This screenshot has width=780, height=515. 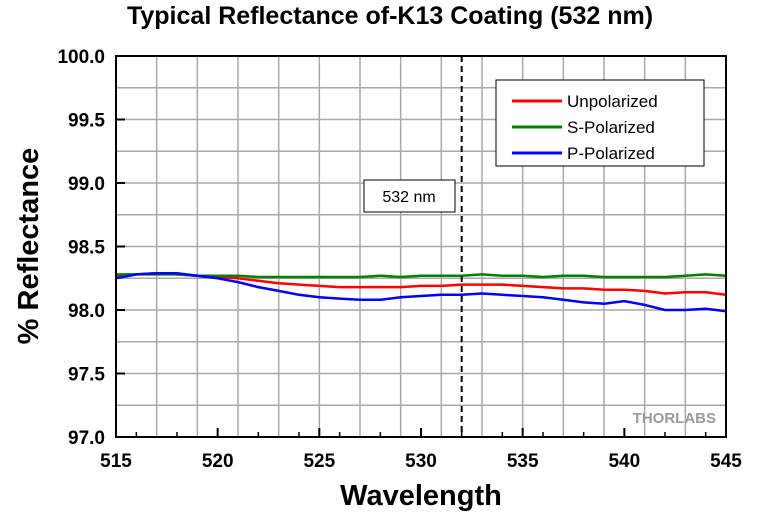 I want to click on y-tick-label: 98.5, so click(x=86, y=248).